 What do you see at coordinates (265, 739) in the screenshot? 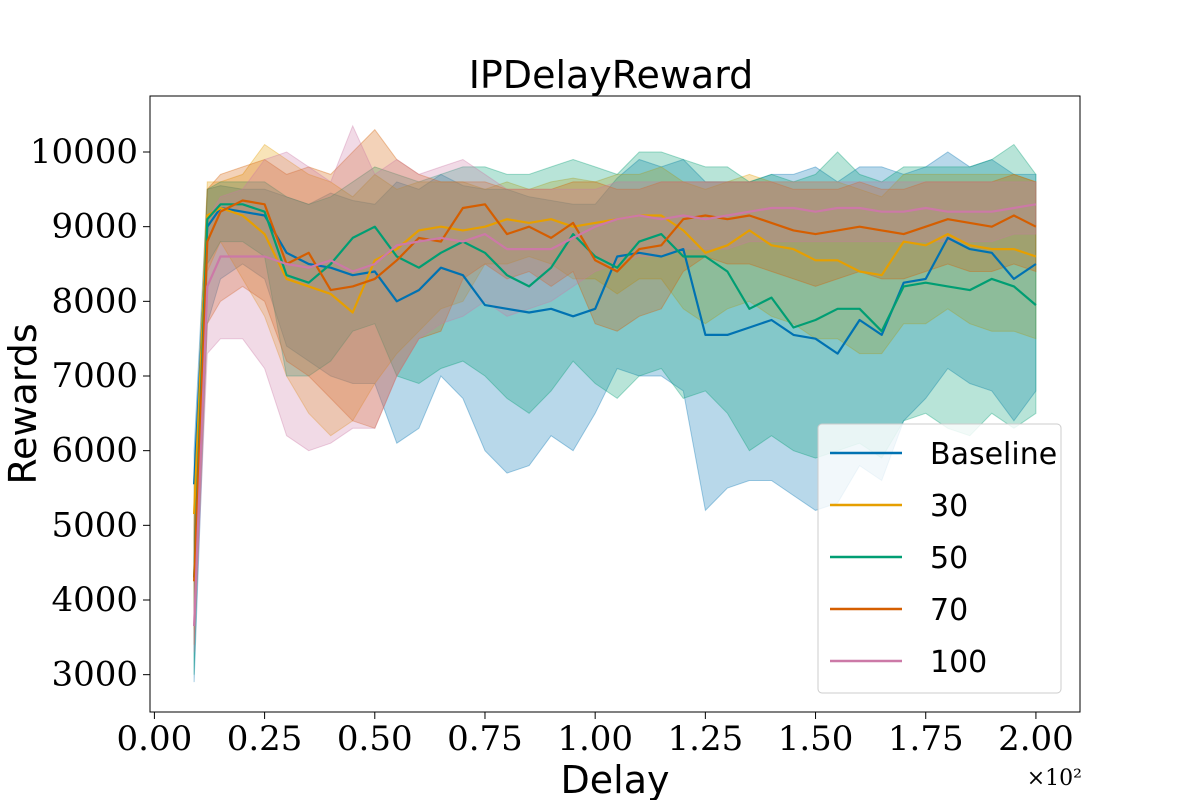
I see `x-tick-label: 0.25` at bounding box center [265, 739].